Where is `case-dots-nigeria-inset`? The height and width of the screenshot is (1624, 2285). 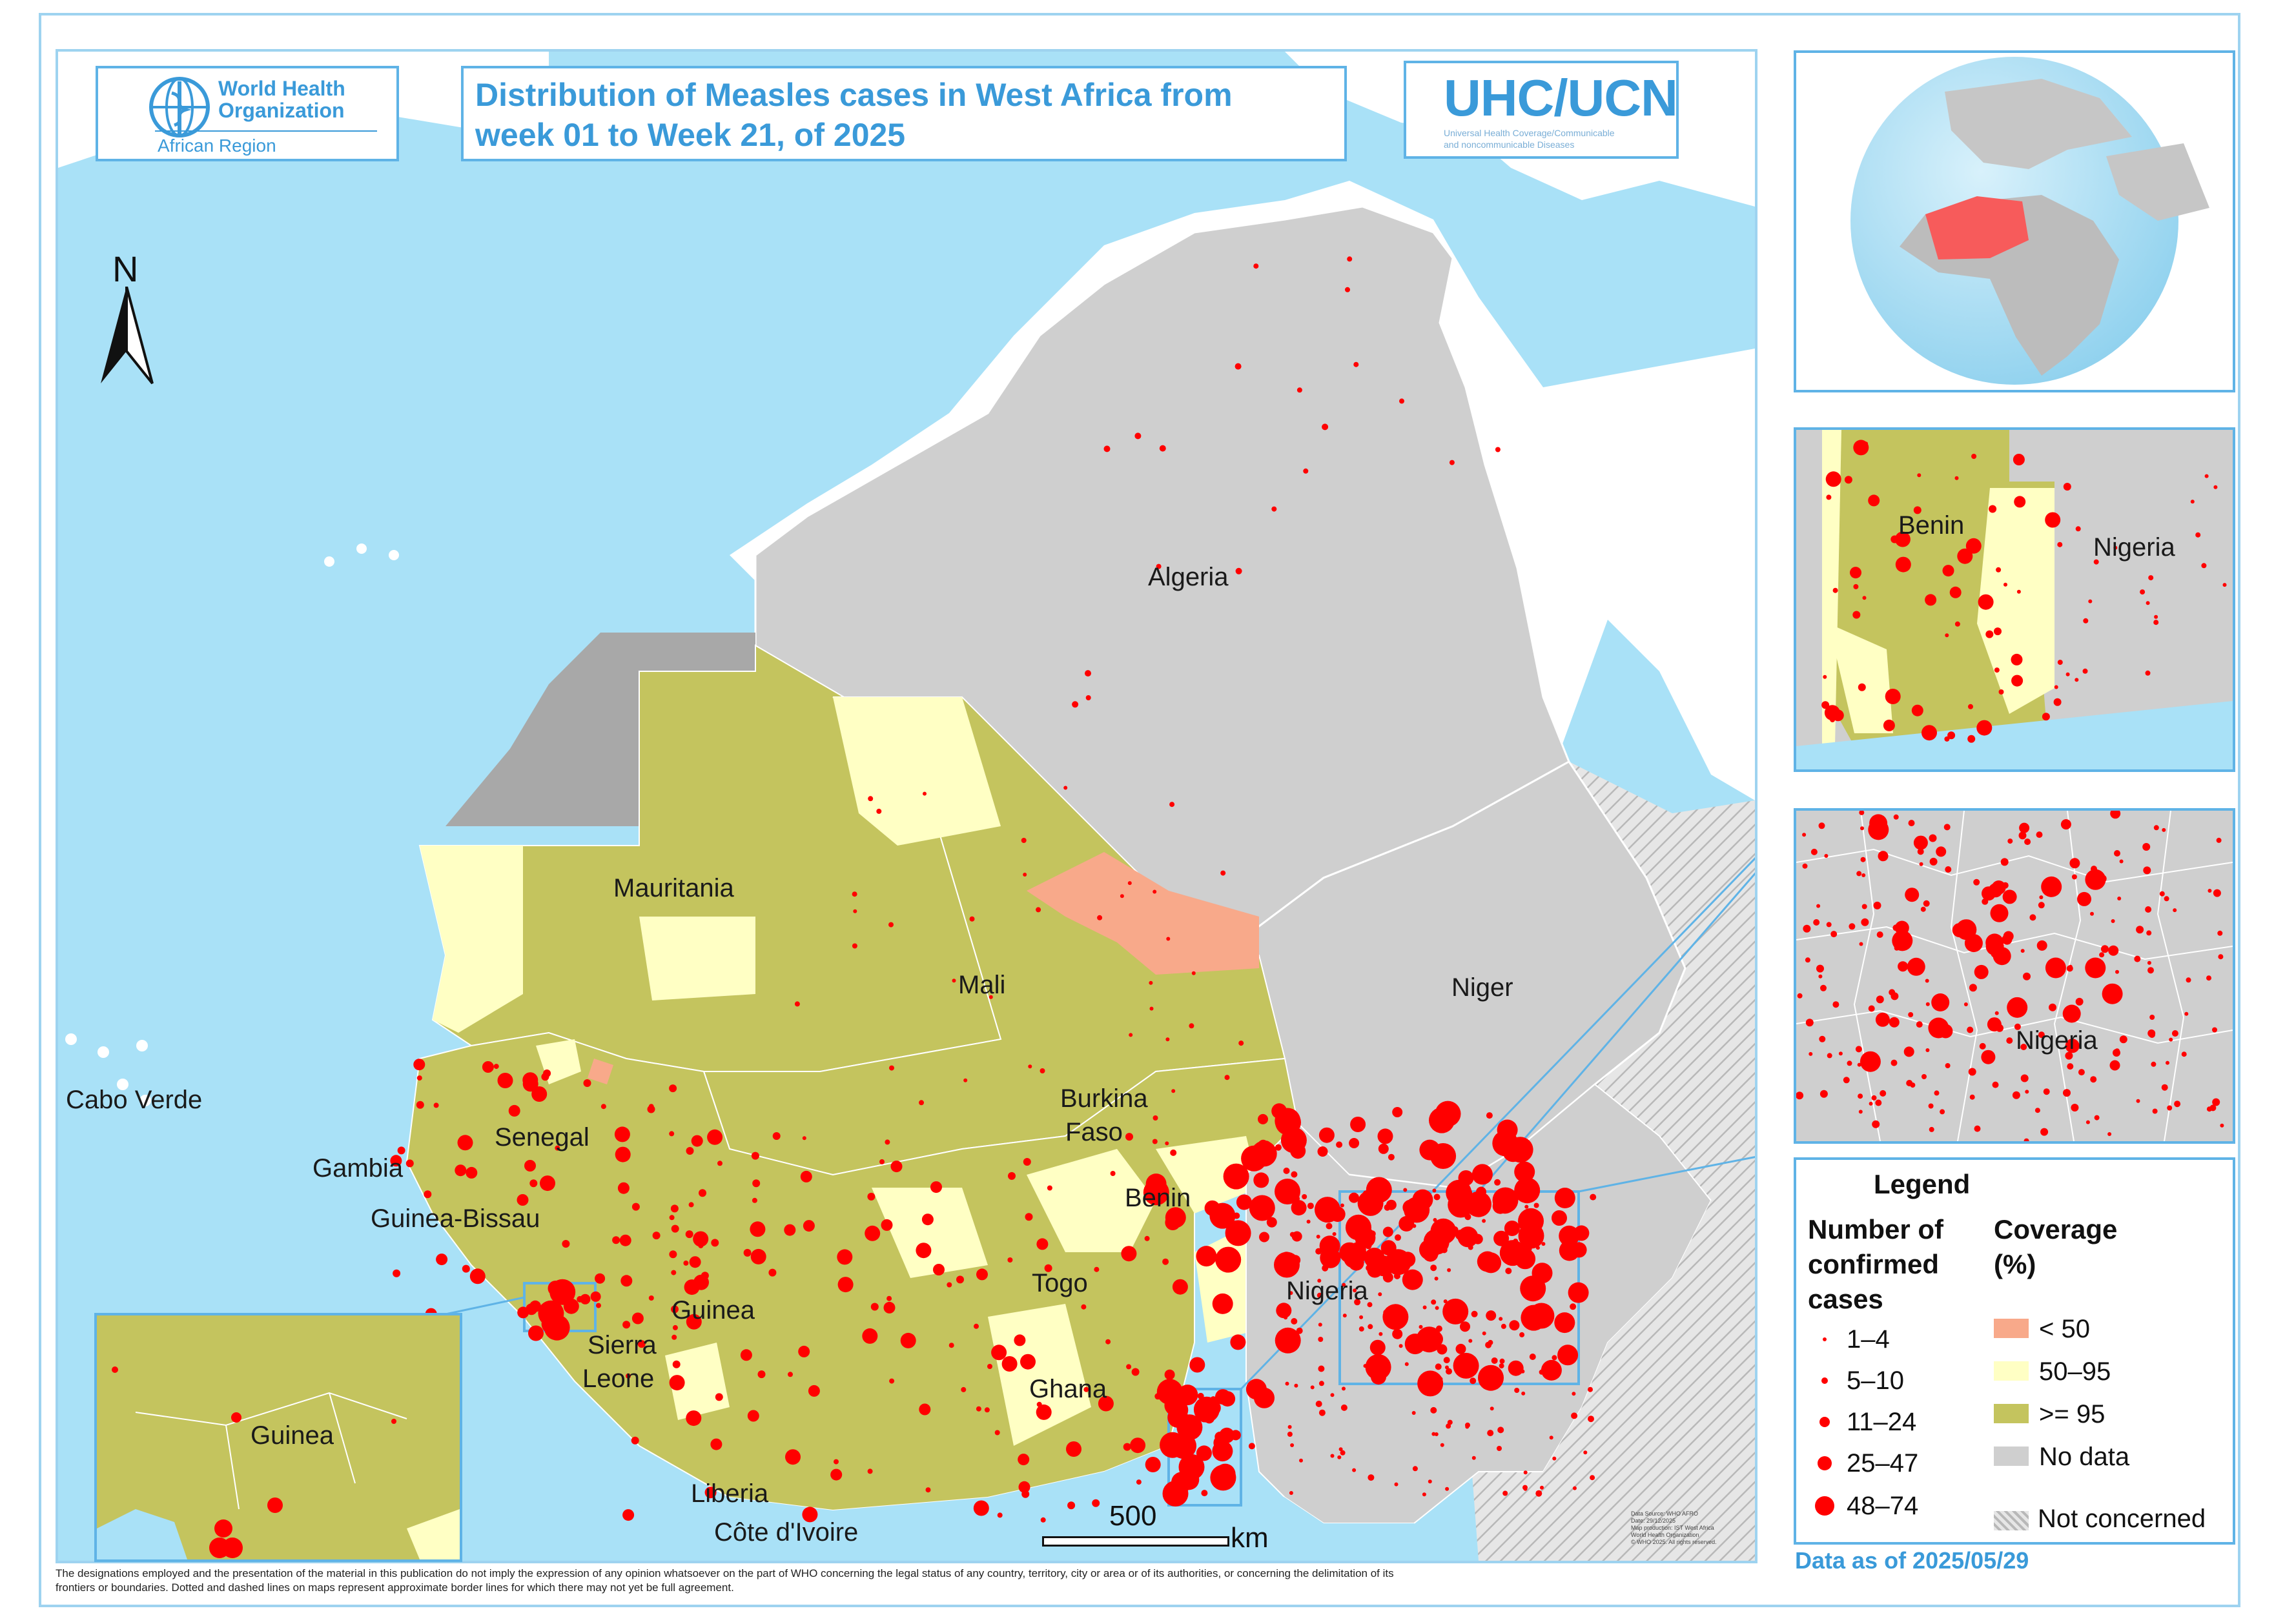
case-dots-nigeria-inset is located at coordinates (2010, 976).